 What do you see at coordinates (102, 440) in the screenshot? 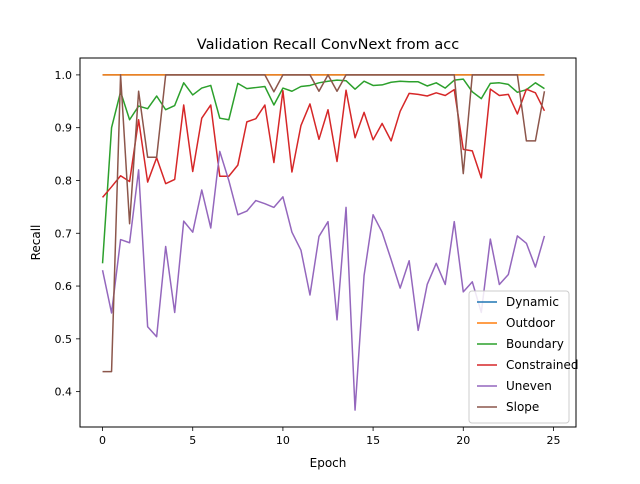
I see `x-tick-label: 0` at bounding box center [102, 440].